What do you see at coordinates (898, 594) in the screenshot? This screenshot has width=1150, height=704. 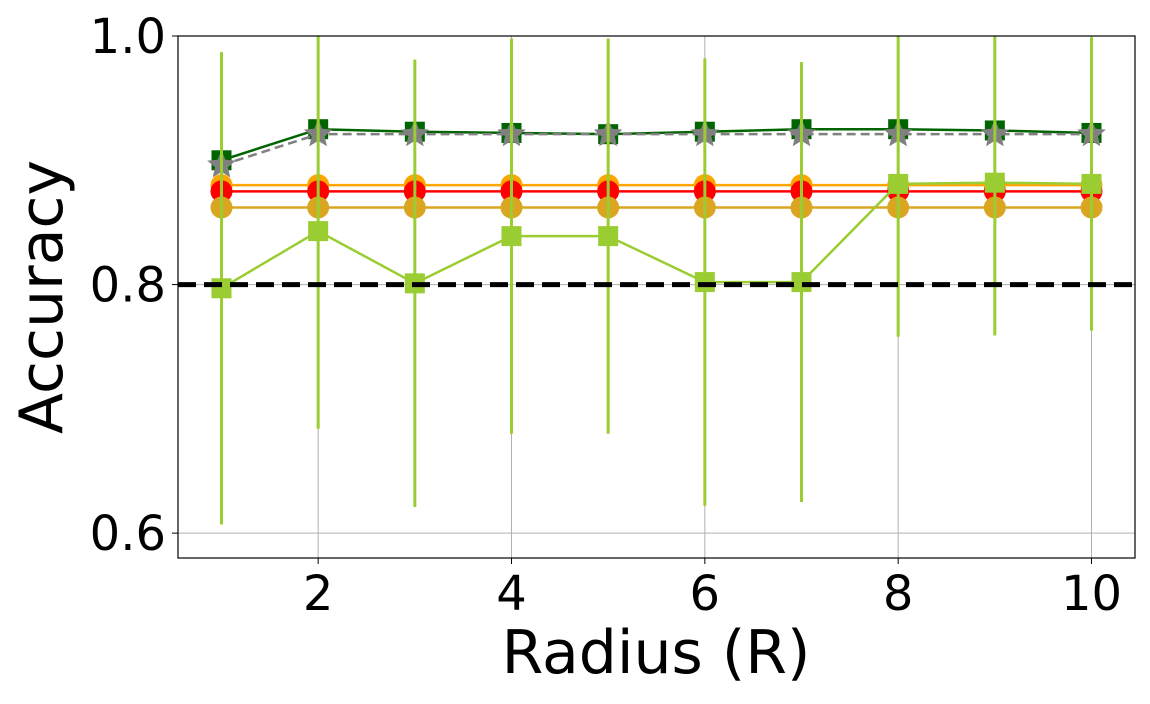 I see `x-tick-label: 8` at bounding box center [898, 594].